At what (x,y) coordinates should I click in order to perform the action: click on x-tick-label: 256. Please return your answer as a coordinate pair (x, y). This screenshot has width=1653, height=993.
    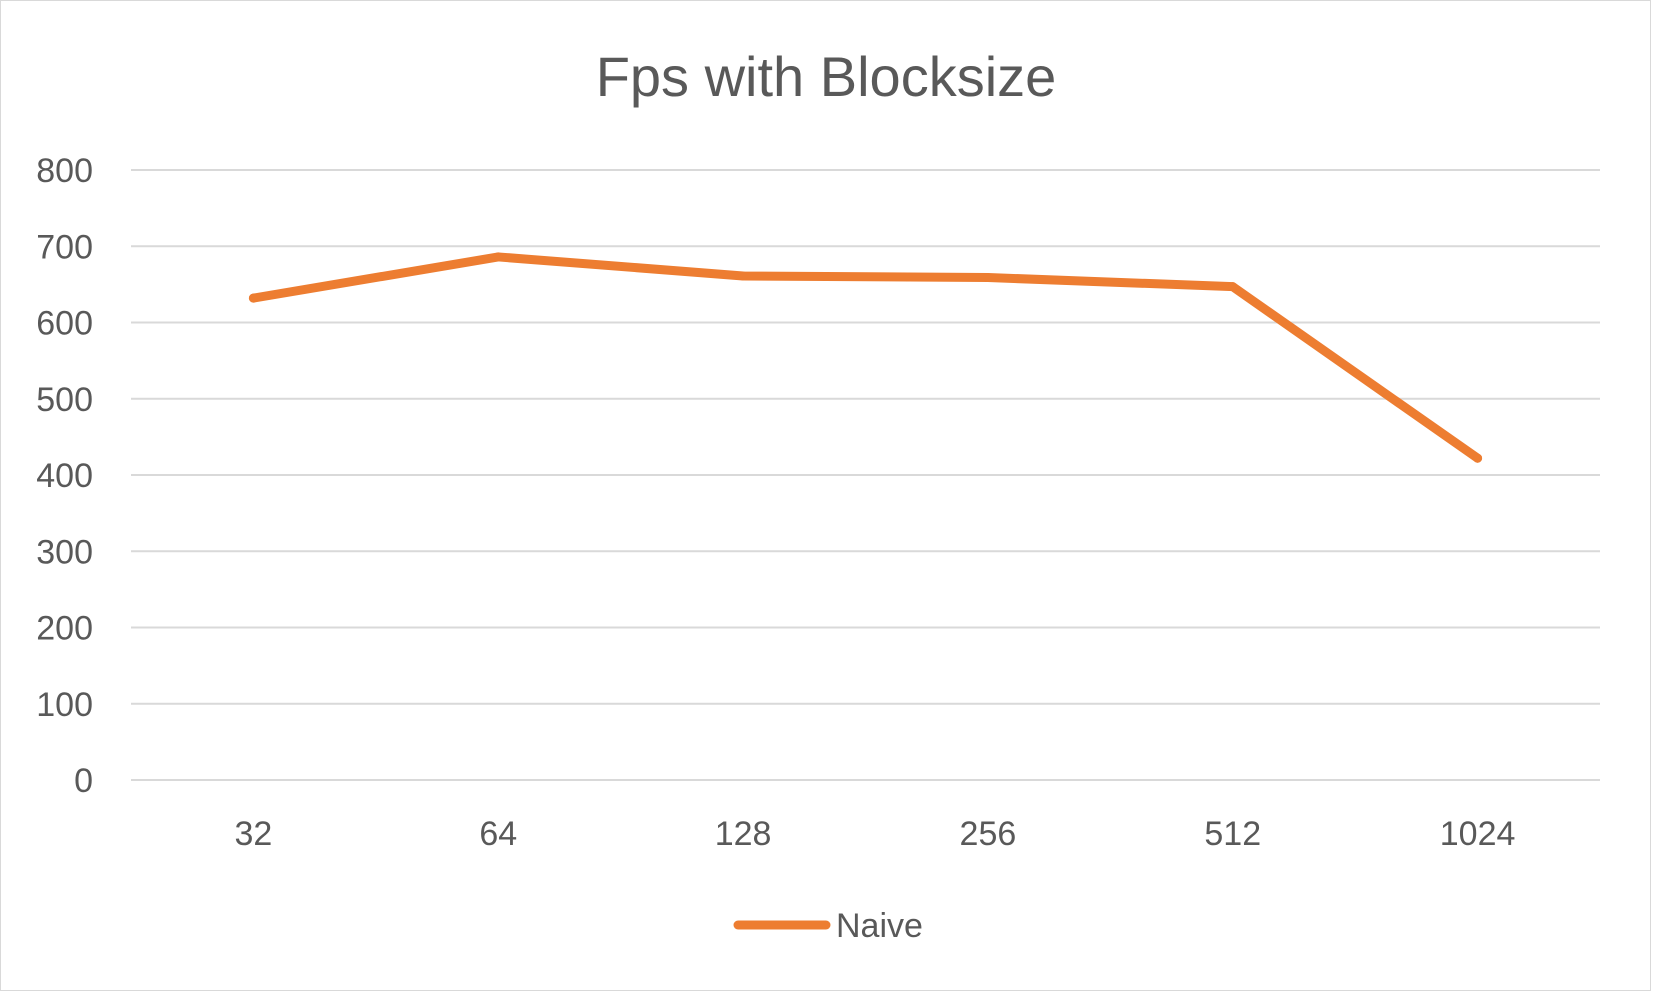
    Looking at the image, I should click on (988, 834).